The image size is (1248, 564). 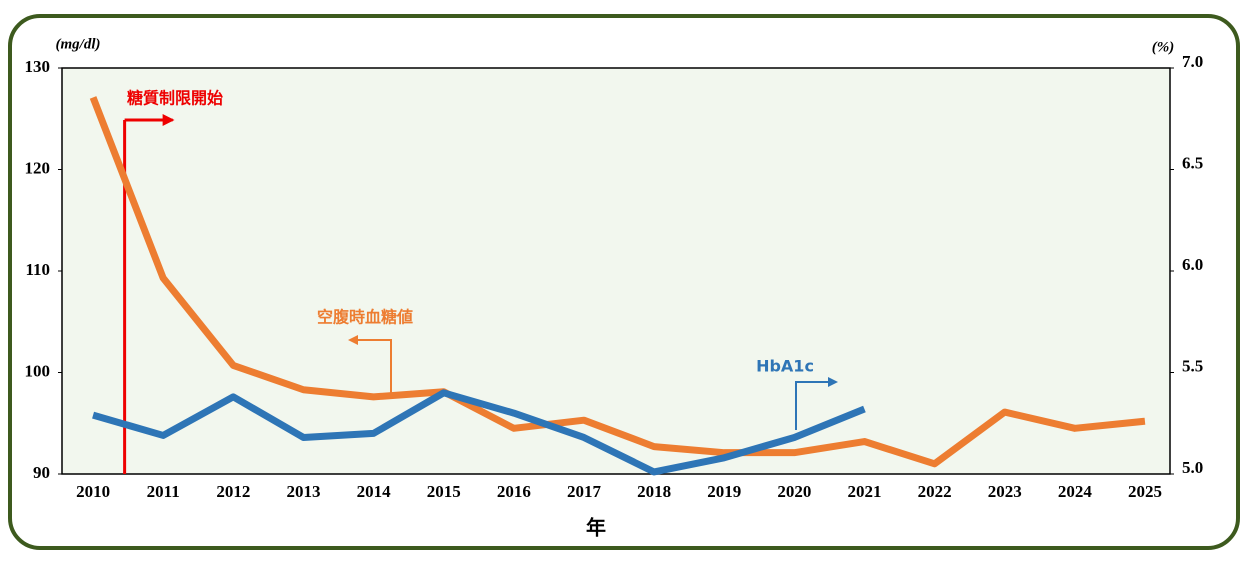 I want to click on y-tick-label: 90, so click(x=41, y=472).